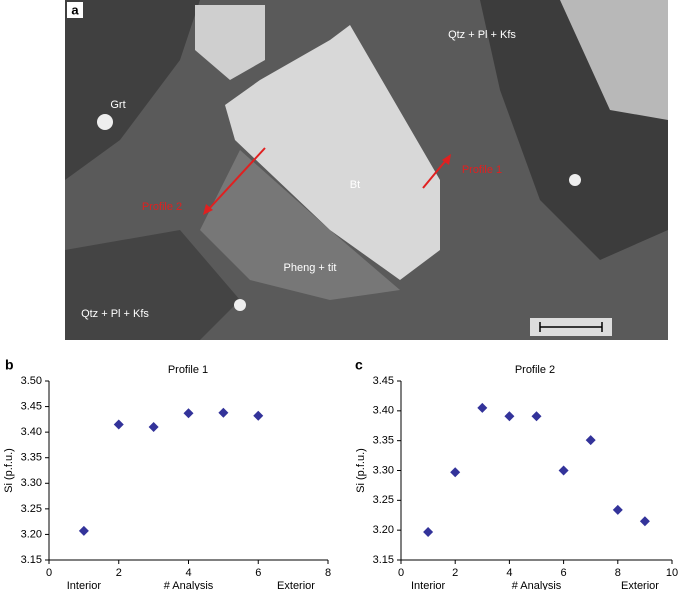 The width and height of the screenshot is (685, 590). I want to click on x-tick-label: 10, so click(672, 573).